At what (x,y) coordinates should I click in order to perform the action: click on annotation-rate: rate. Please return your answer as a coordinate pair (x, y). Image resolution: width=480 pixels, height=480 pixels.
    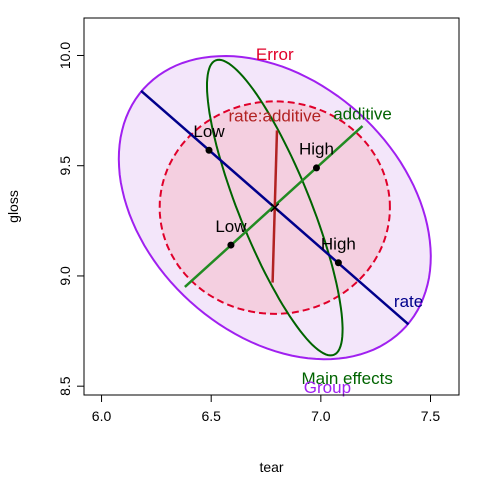
    Looking at the image, I should click on (408, 301).